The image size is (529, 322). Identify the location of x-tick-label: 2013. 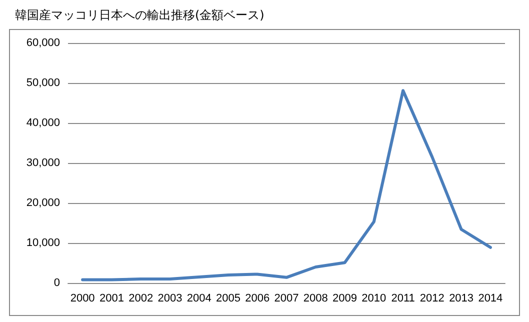
(461, 298).